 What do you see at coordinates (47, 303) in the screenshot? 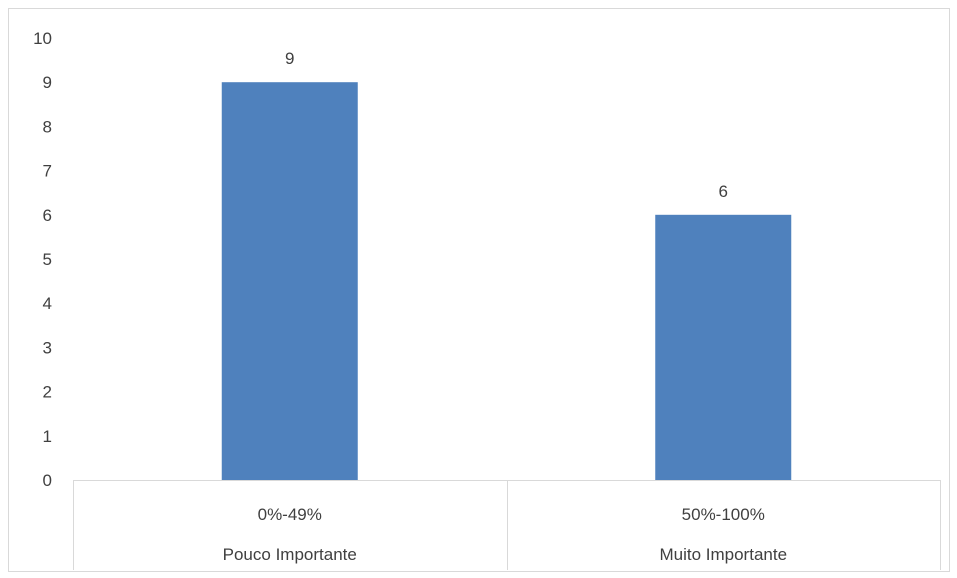
I see `y-tick-label: 4` at bounding box center [47, 303].